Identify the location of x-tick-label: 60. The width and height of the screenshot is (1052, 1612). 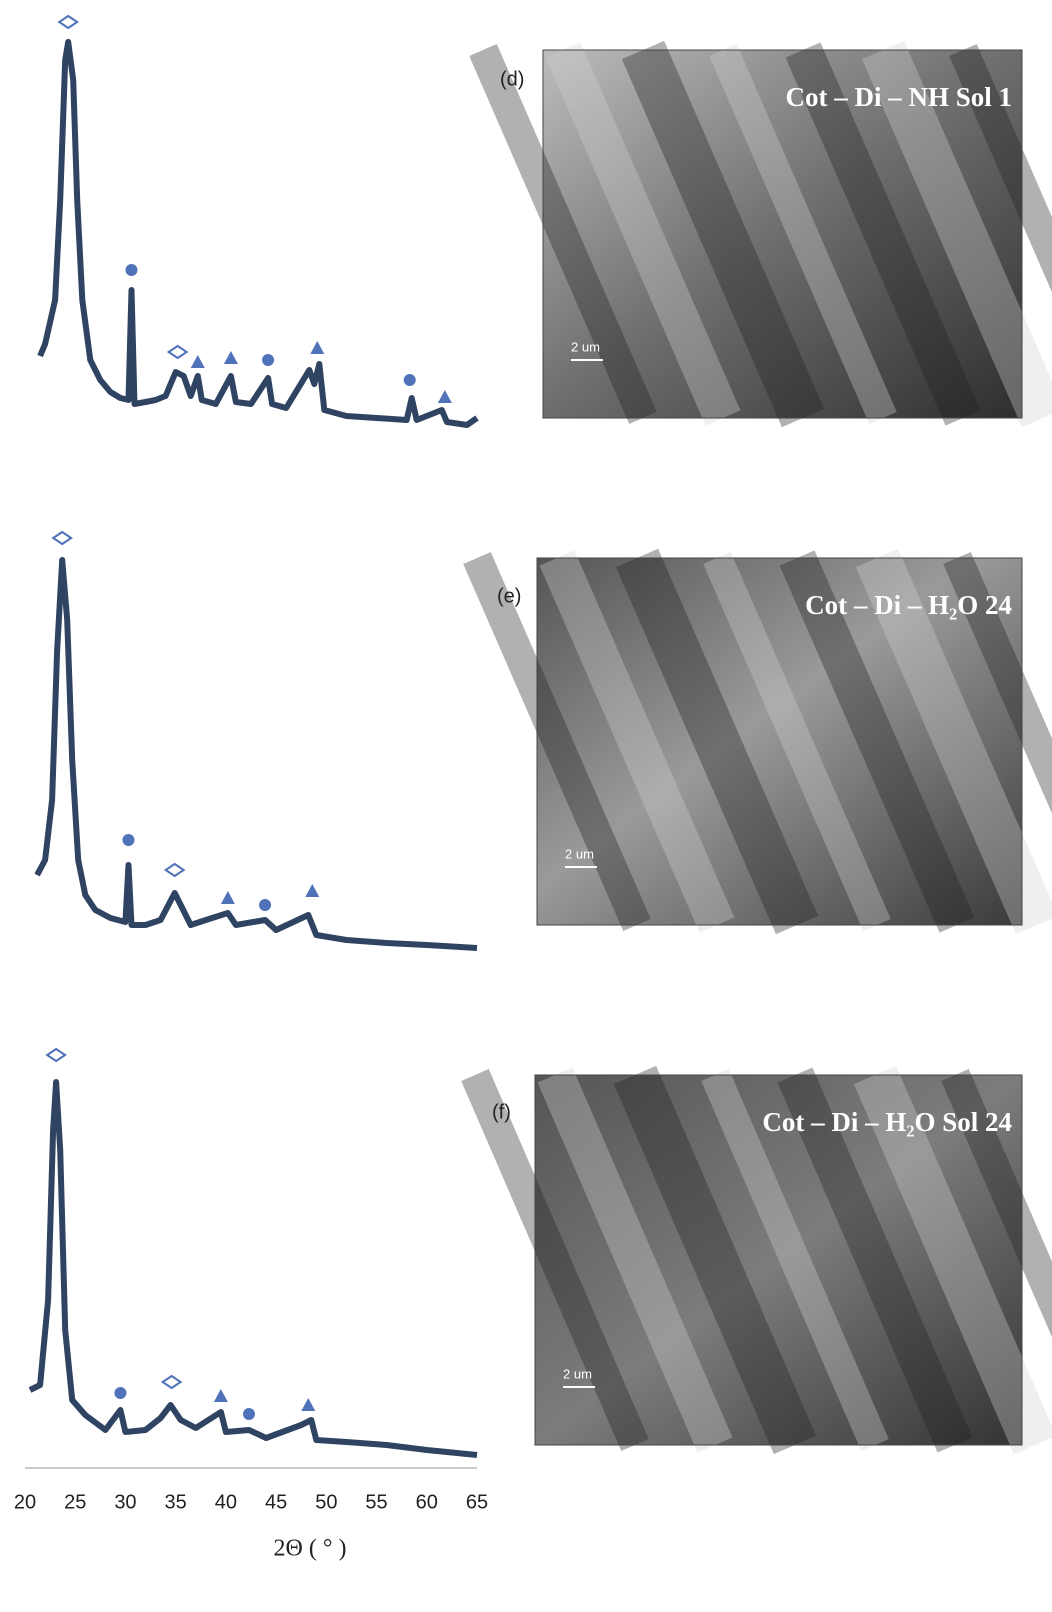
(427, 1502).